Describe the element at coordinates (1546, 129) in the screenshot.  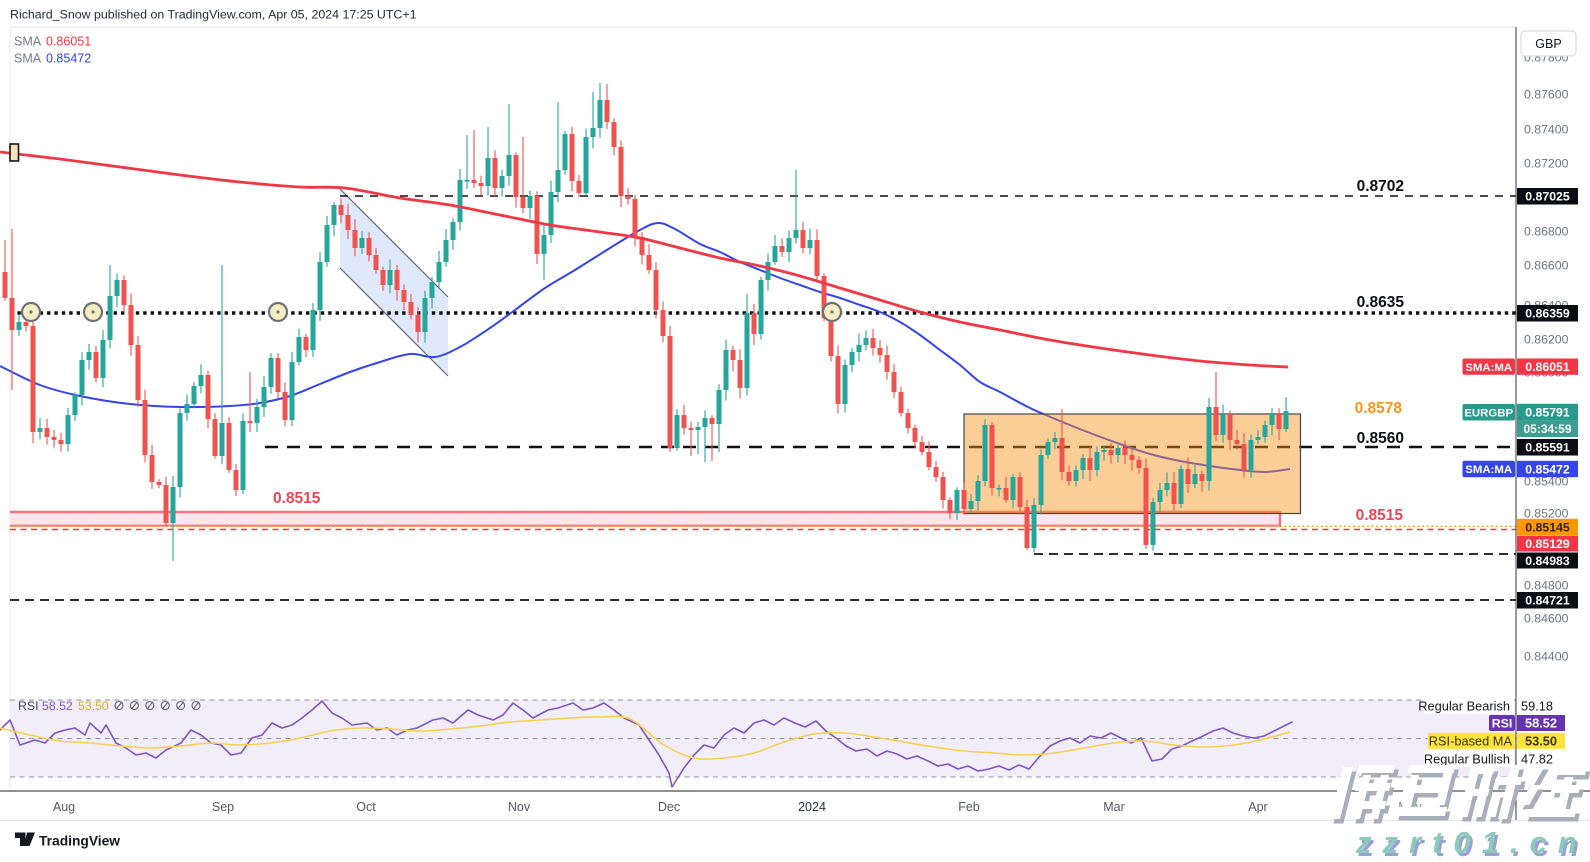
I see `svg-text: 0.87400` at that location.